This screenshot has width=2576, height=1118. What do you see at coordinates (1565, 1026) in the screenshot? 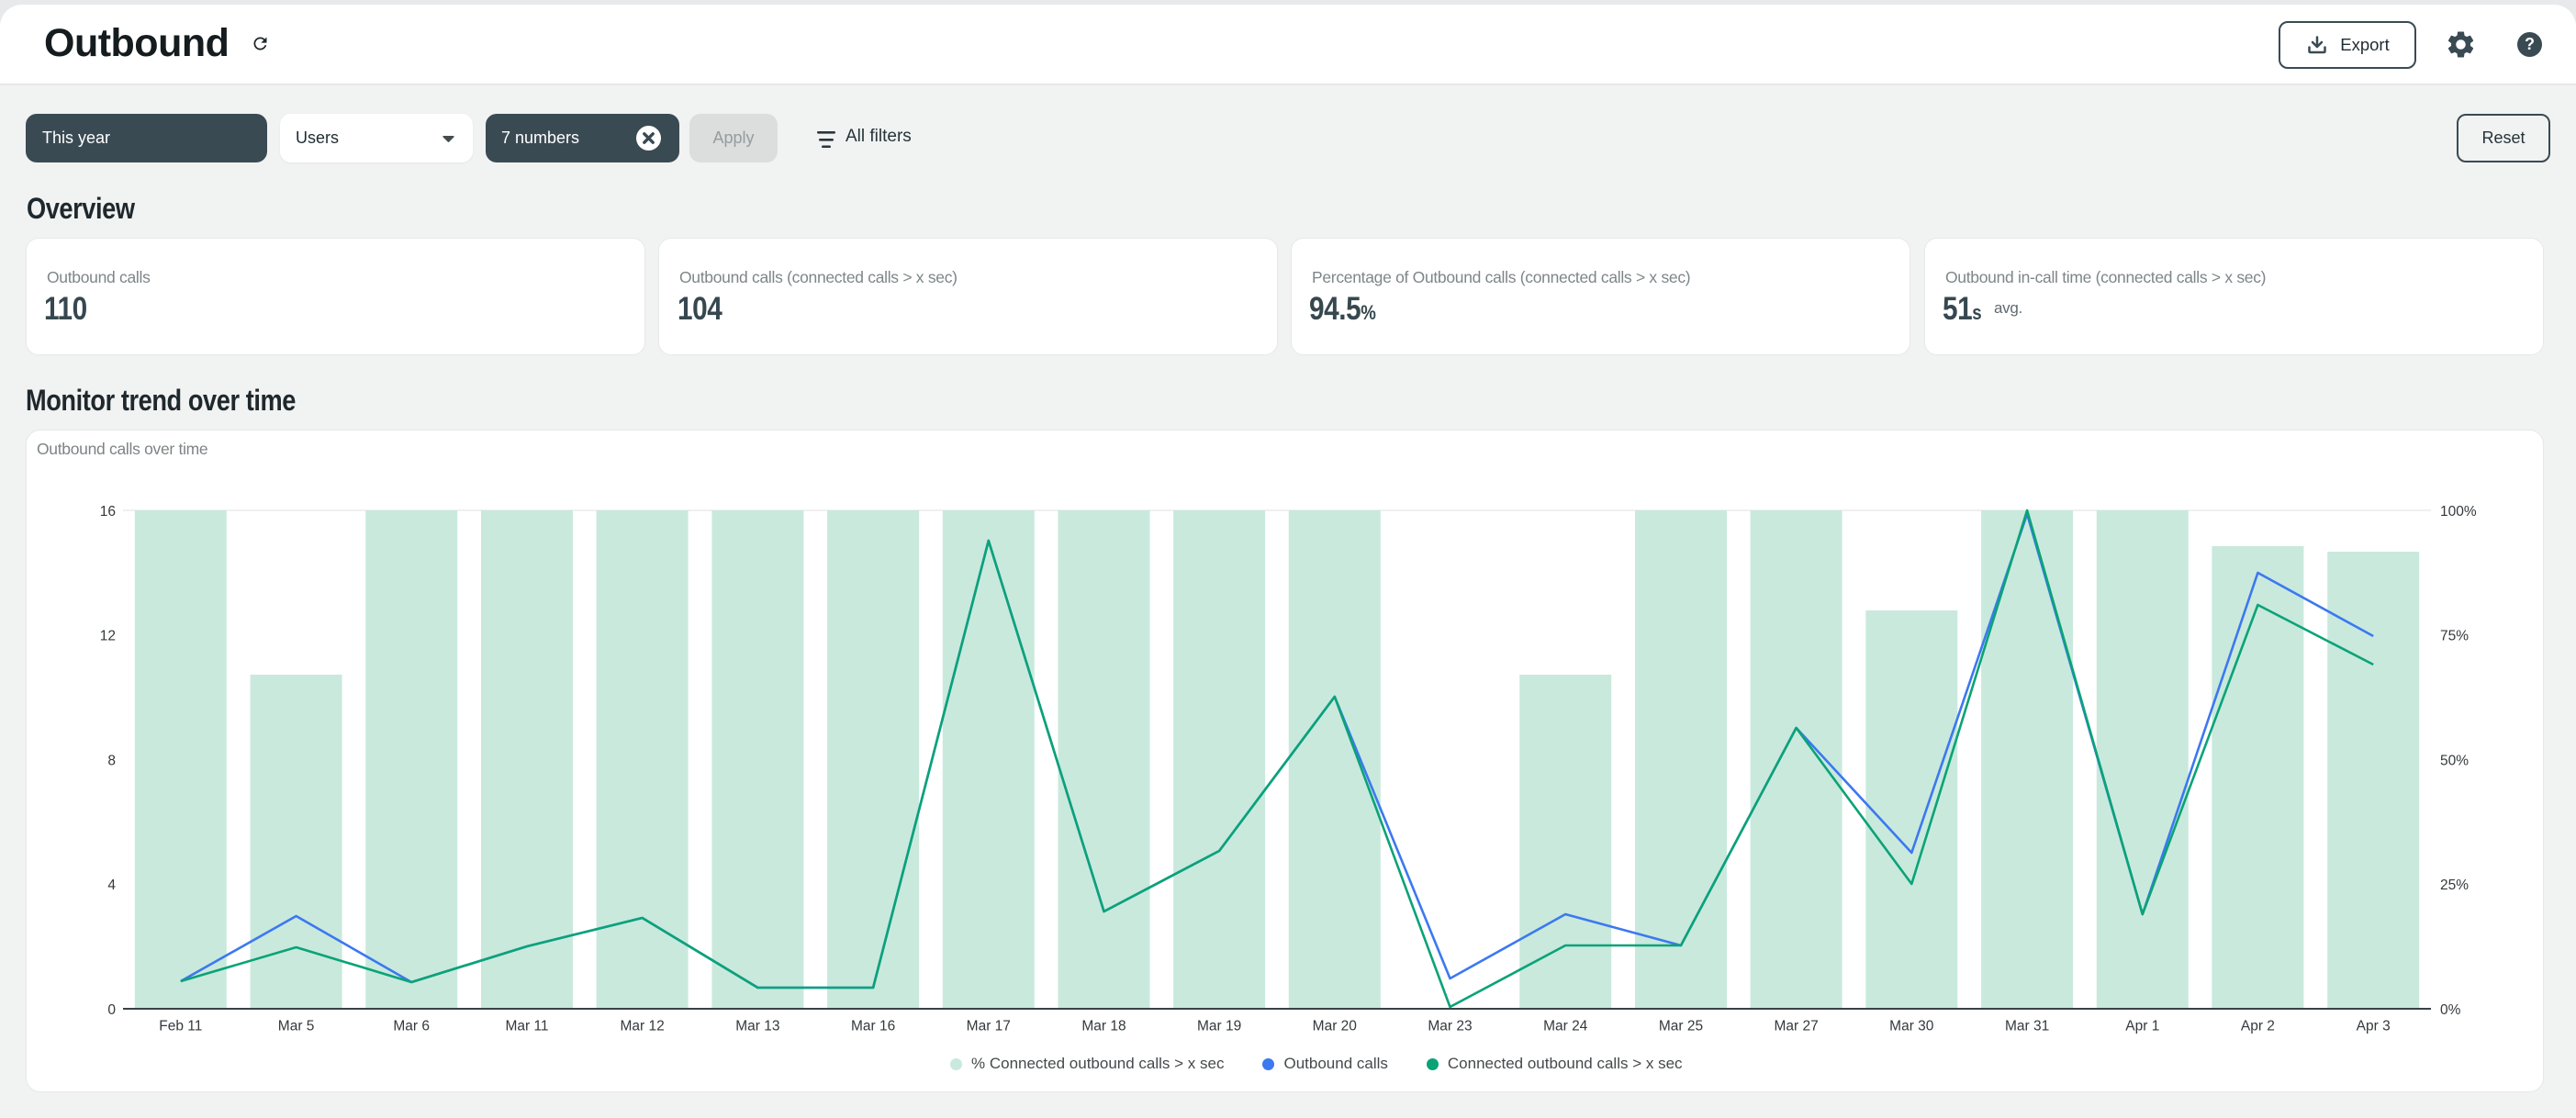
I see `svg-text: Mar 24` at bounding box center [1565, 1026].